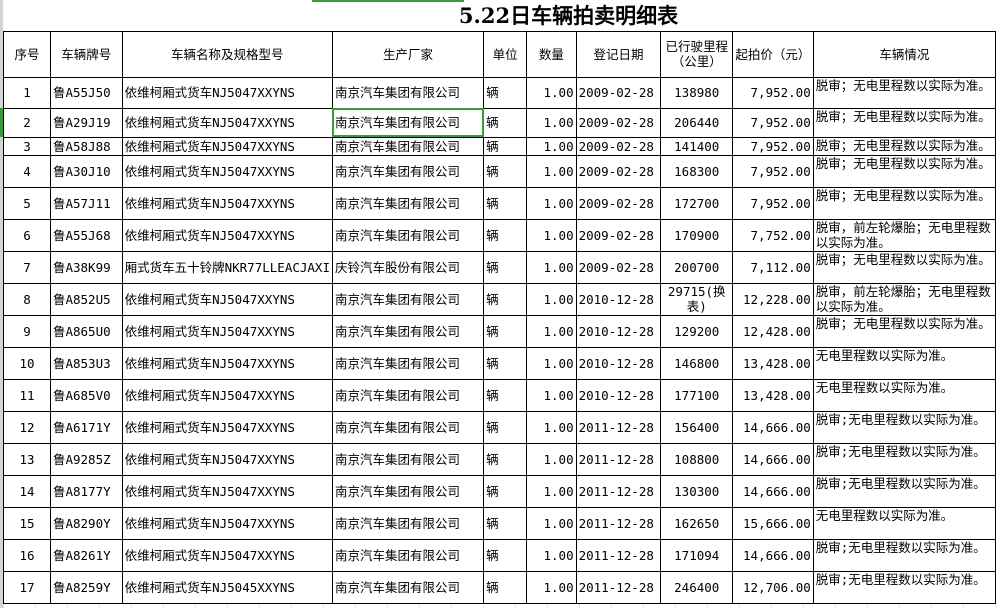 Image resolution: width=996 pixels, height=608 pixels. Describe the element at coordinates (697, 459) in the screenshot. I see `cell-mileage: 108800` at that location.